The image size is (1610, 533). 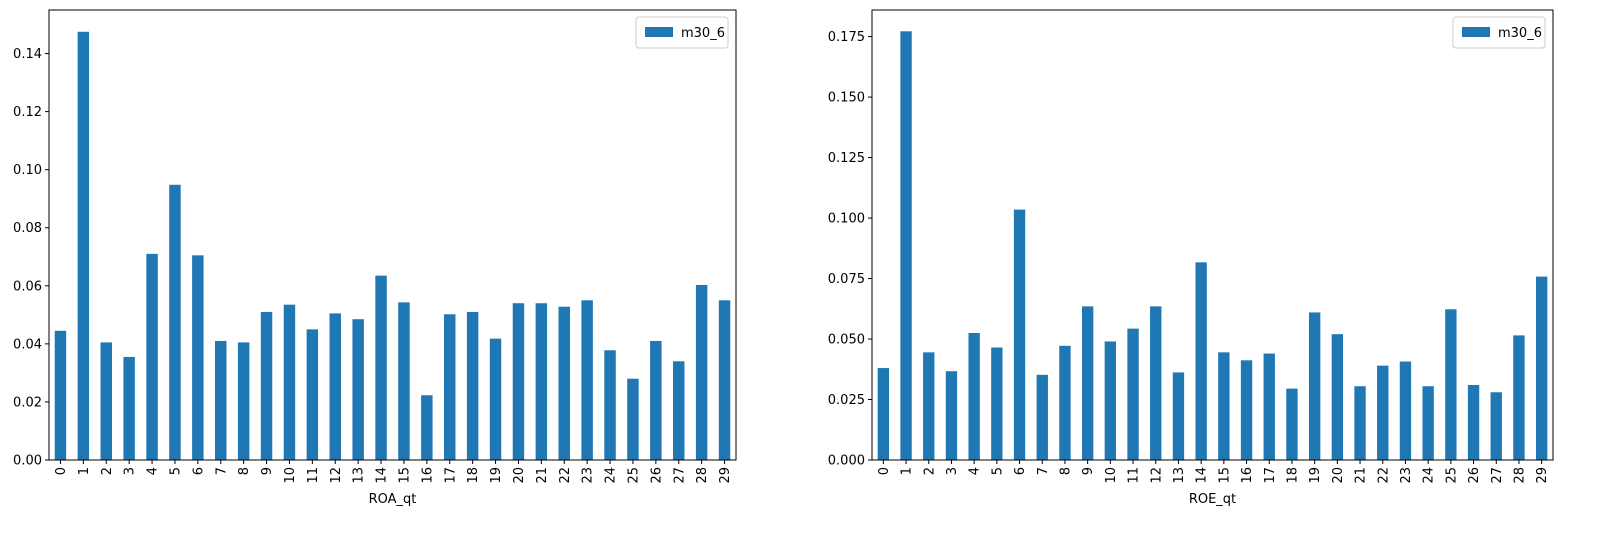 I want to click on right-chart-xtick-label: 29, so click(x=1542, y=475).